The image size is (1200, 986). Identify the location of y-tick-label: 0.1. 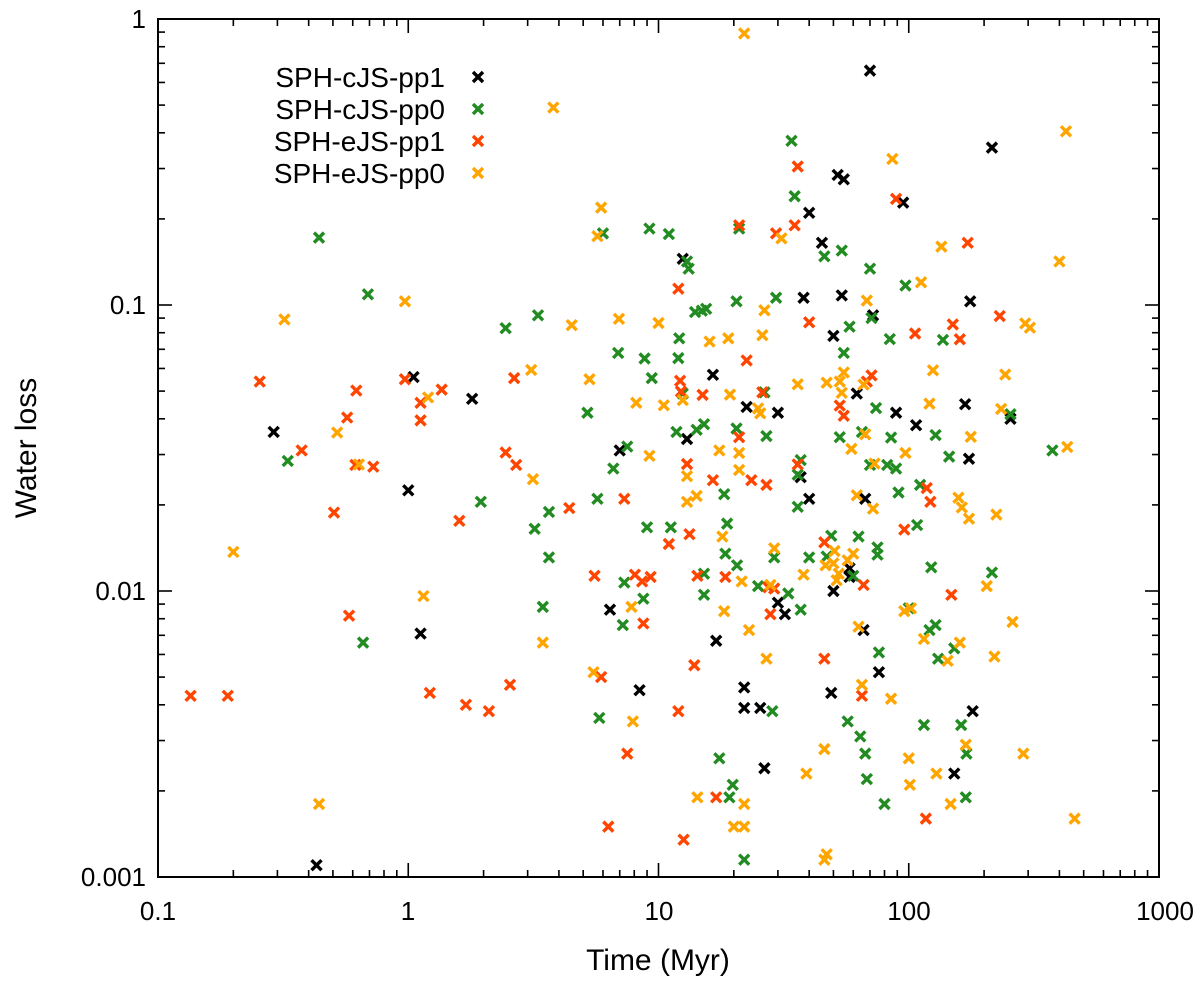
(128, 305).